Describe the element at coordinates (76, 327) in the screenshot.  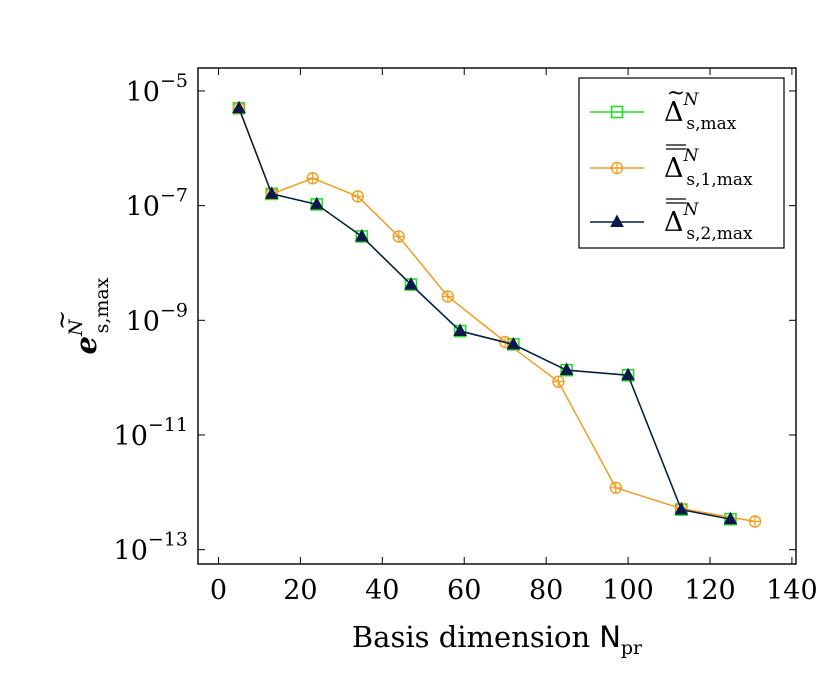
I see `y-axis-label-superscript: N` at that location.